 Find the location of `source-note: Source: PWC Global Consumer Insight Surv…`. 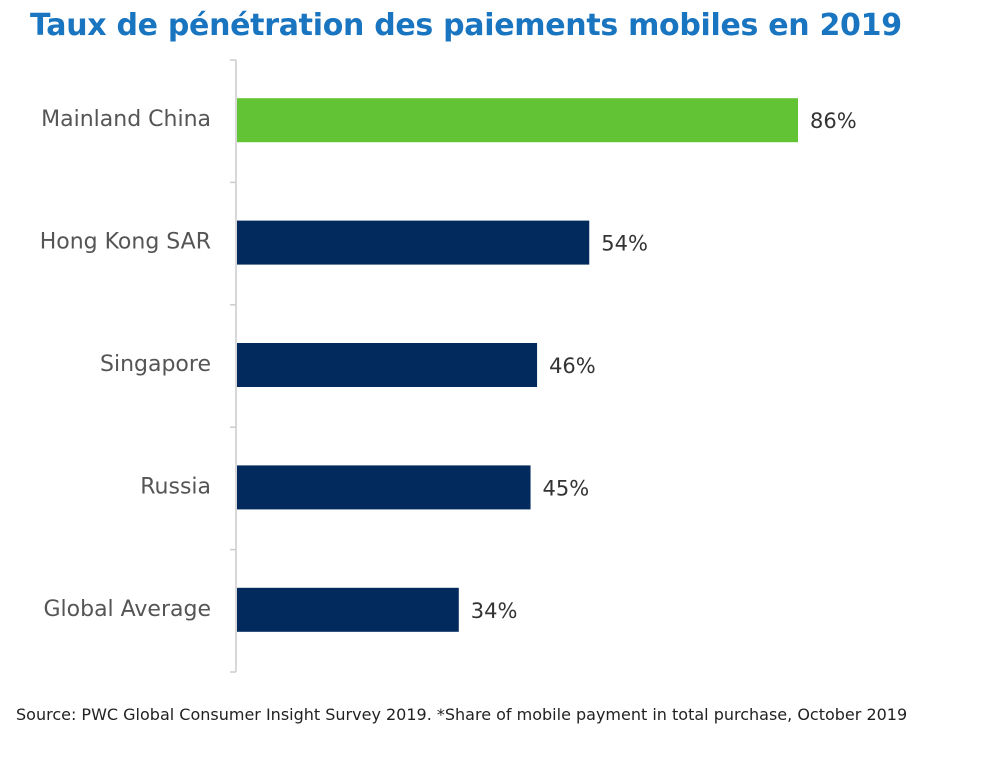

source-note: Source: PWC Global Consumer Insight Surv… is located at coordinates (462, 714).